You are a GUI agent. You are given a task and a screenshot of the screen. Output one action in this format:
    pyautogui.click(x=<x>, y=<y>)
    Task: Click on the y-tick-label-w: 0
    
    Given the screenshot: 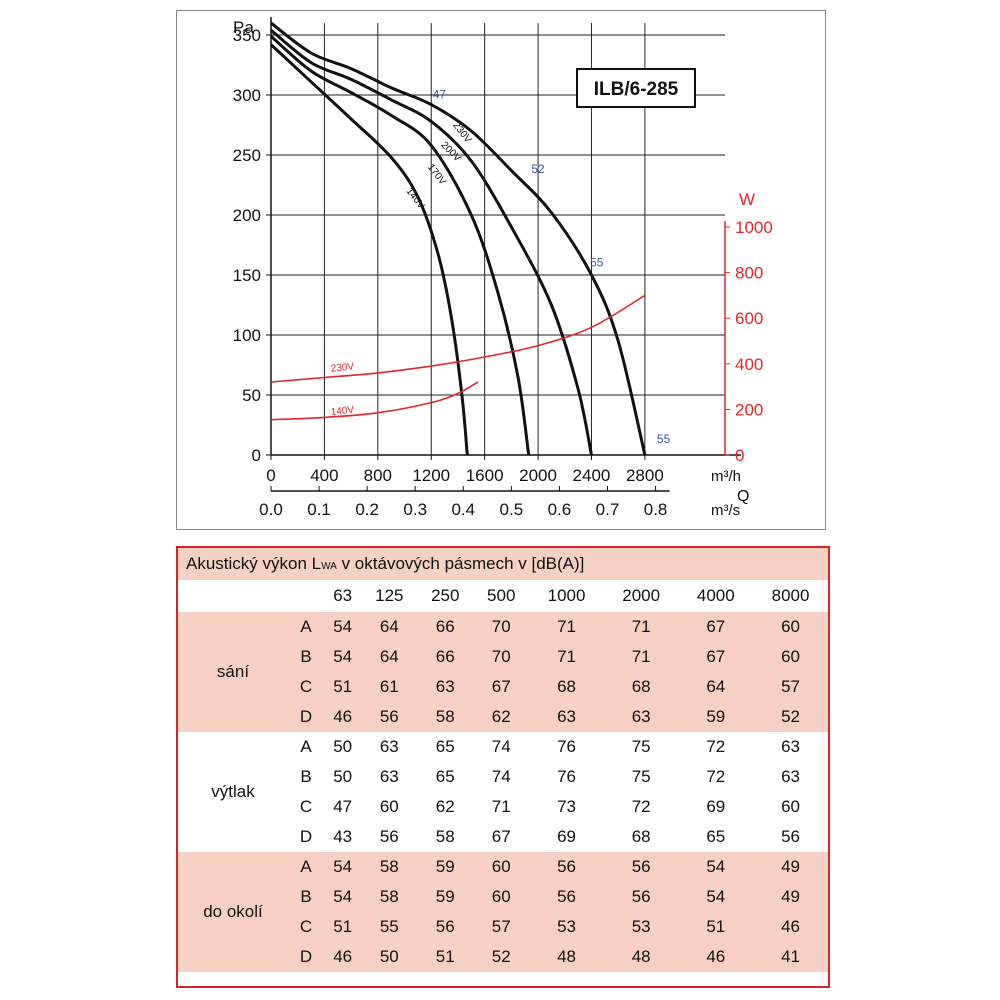 What is the action you would take?
    pyautogui.click(x=739, y=455)
    